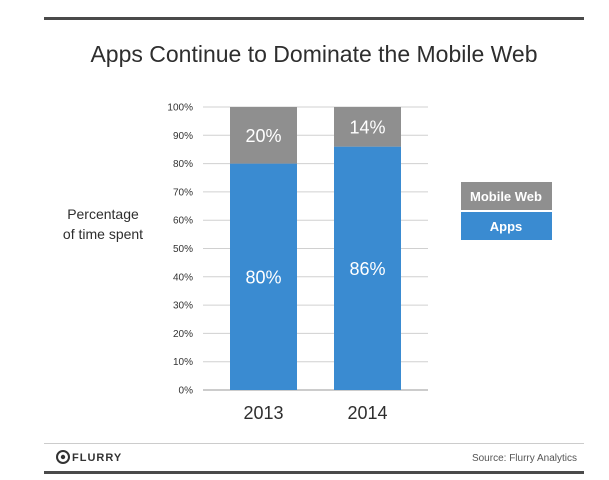 The image size is (609, 480). I want to click on bar-mobile-web-2014, so click(367, 127).